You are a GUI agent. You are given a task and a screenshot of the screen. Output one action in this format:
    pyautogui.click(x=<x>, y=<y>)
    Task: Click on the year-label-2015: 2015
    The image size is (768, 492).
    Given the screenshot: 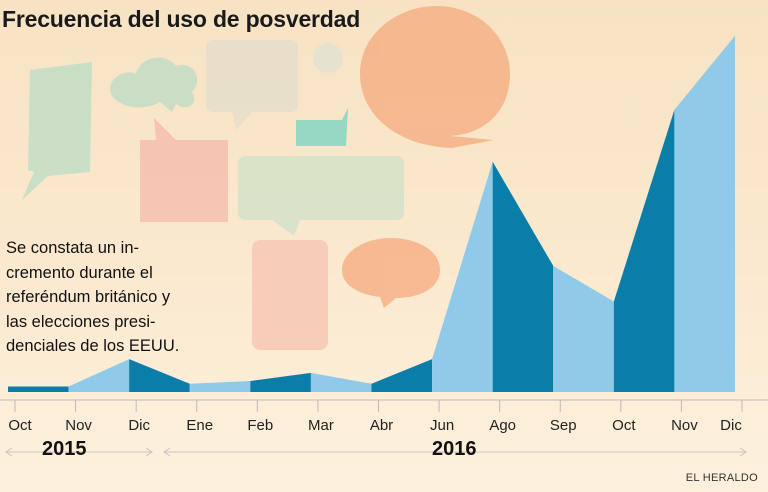 What is the action you would take?
    pyautogui.click(x=64, y=449)
    